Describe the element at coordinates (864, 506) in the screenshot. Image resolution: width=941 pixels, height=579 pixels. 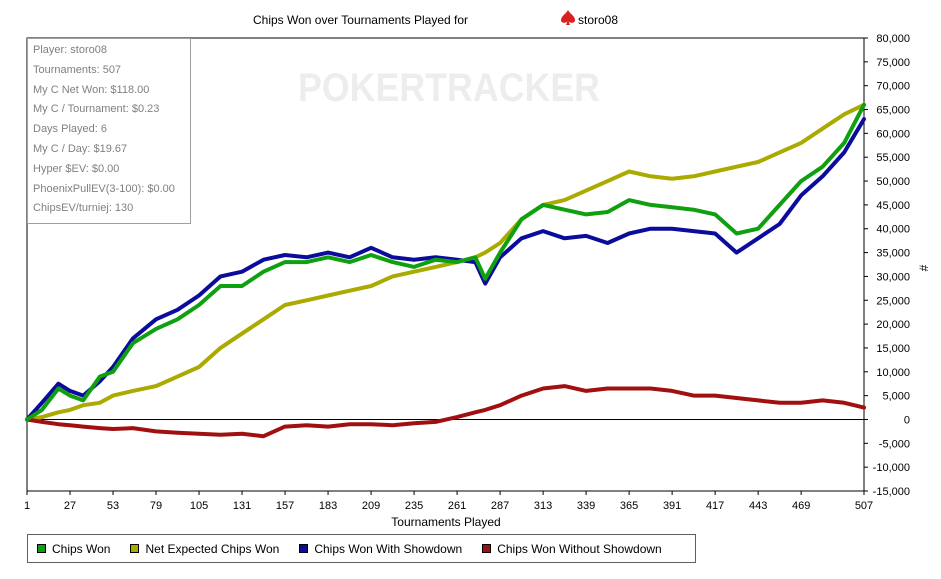
I see `x-tick-label: 507` at that location.